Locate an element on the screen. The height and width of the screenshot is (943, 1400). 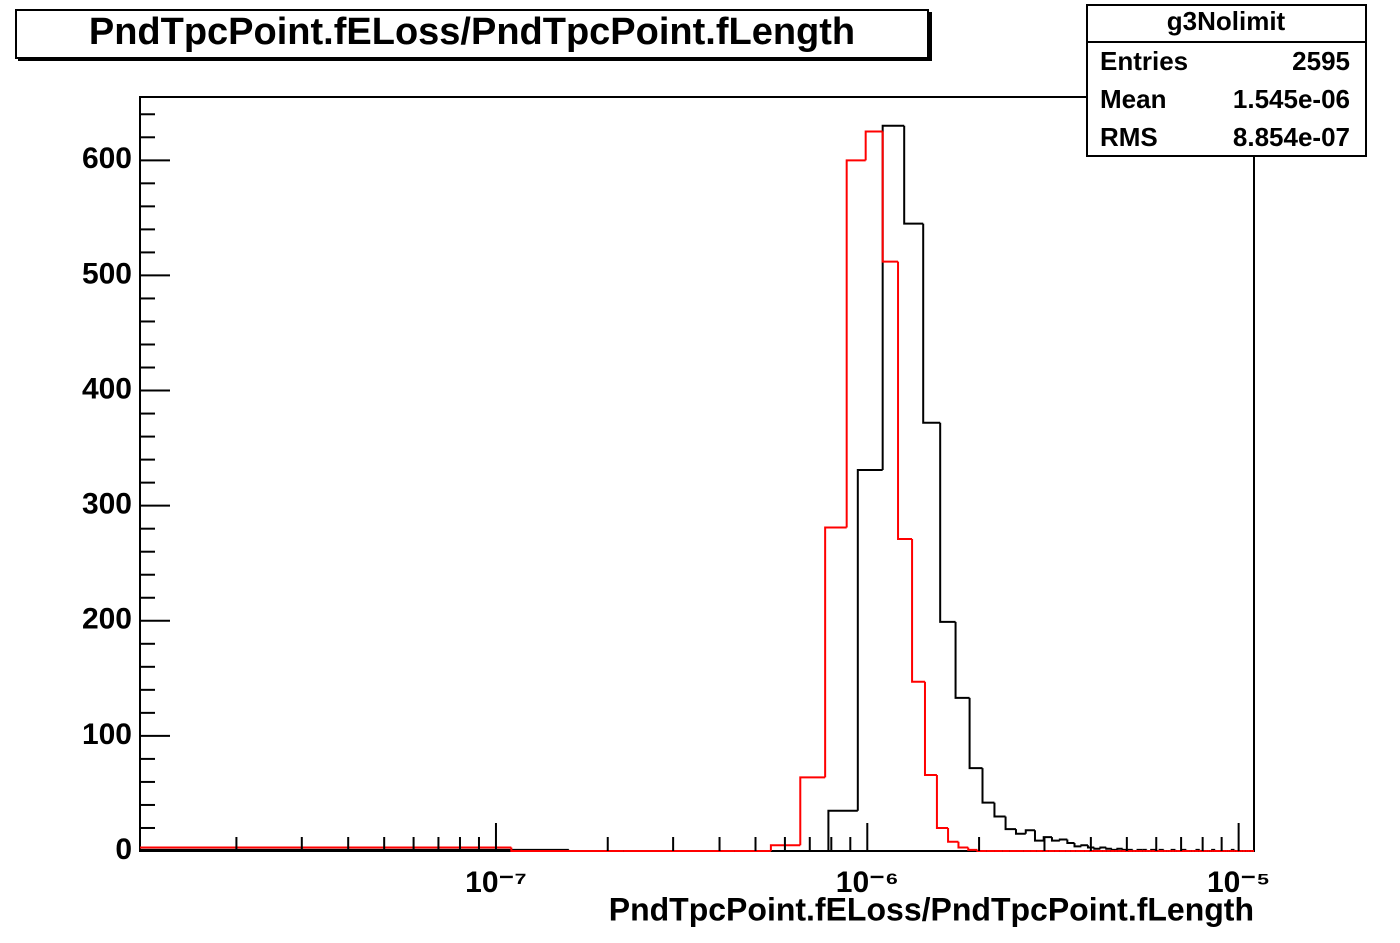
y-tick-label: 200 is located at coordinates (107, 619).